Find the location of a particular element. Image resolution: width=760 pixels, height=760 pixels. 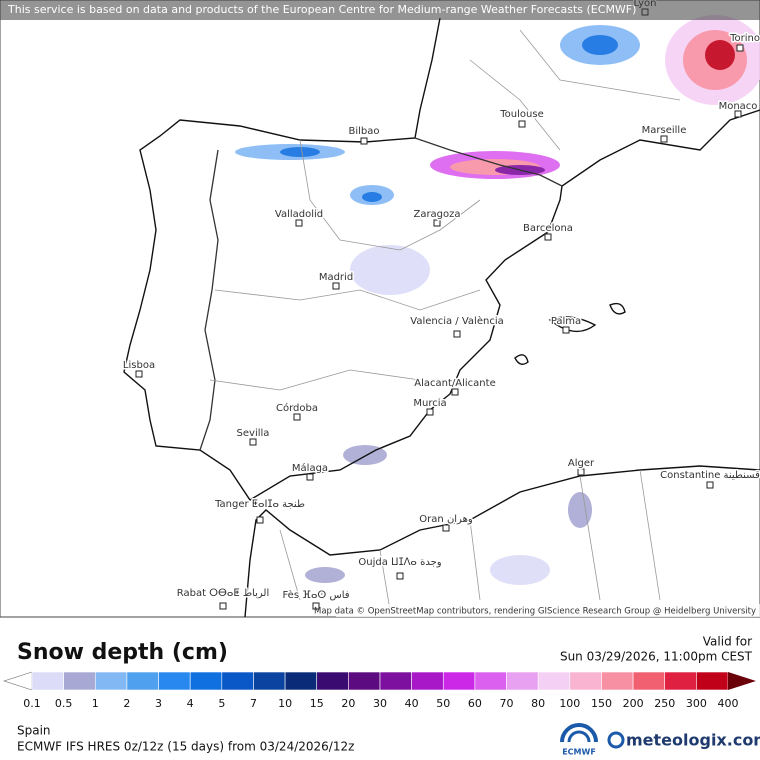

valid-date: Sun 03/29/2026, 11:00pm CEST is located at coordinates (656, 657).